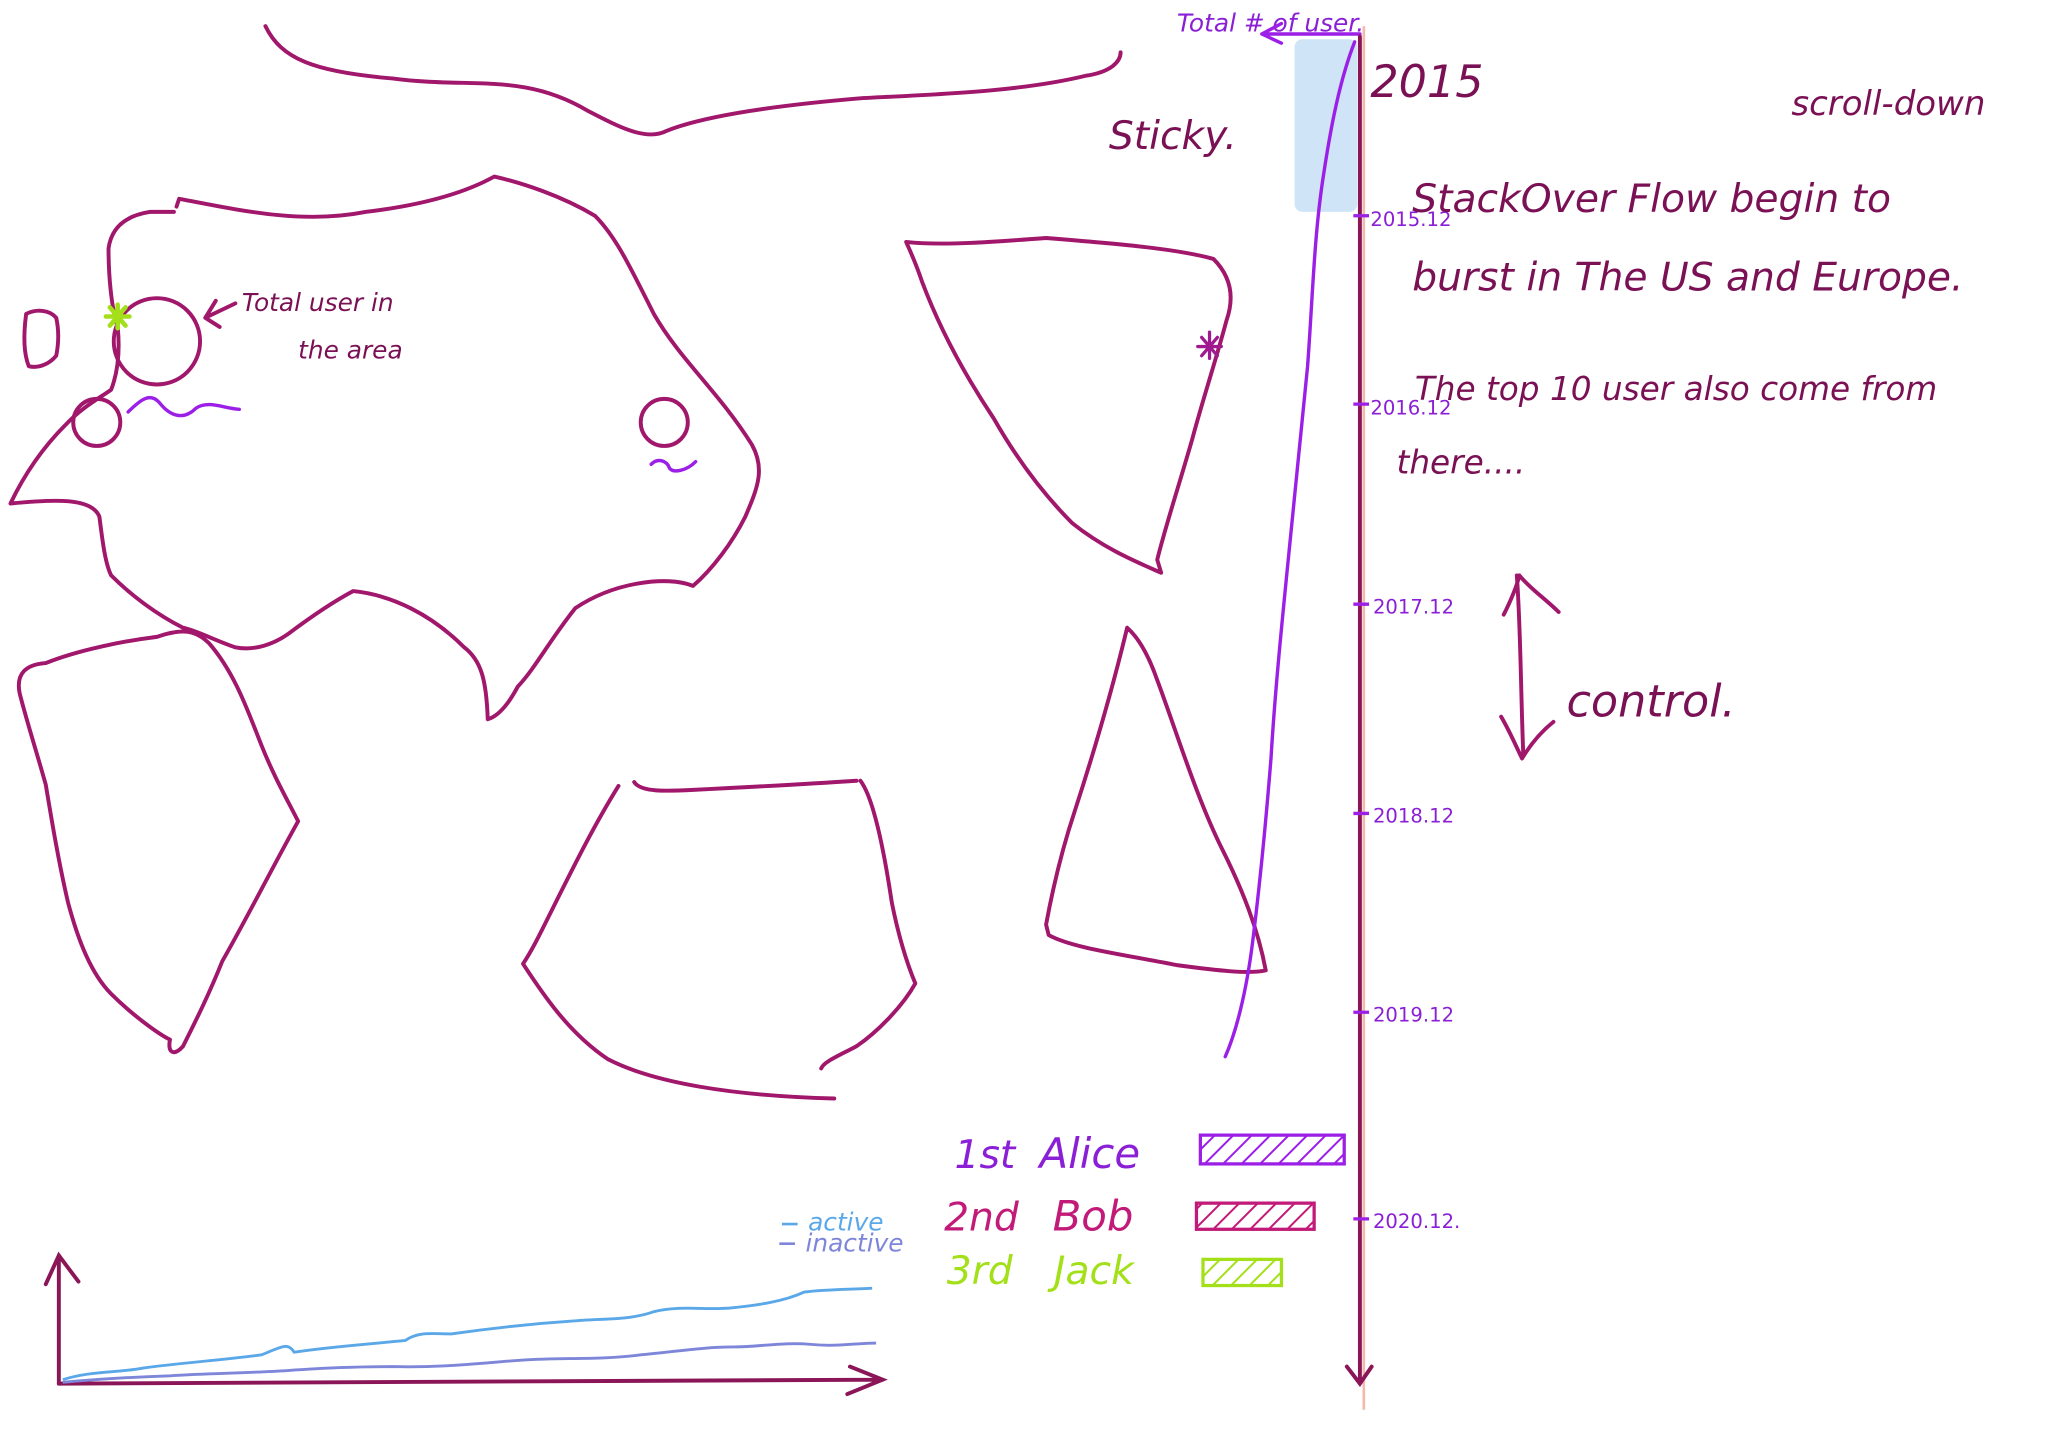  Describe the element at coordinates (469, 1362) in the screenshot. I see `inactive-series-line` at that location.